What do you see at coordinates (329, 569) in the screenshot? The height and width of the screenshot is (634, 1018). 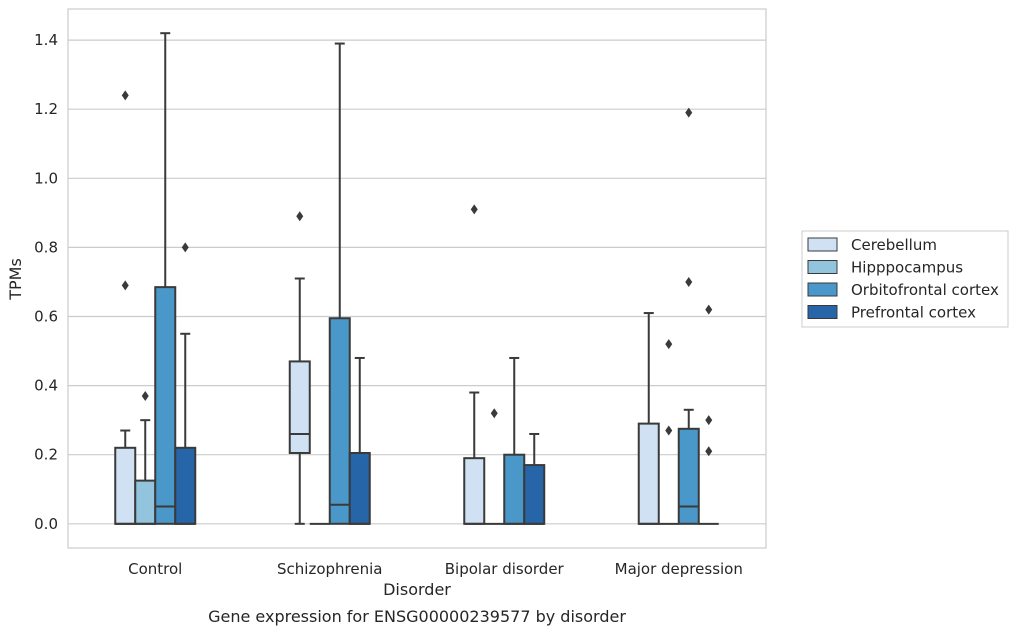 I see `x-tick-label: Schizophrenia` at bounding box center [329, 569].